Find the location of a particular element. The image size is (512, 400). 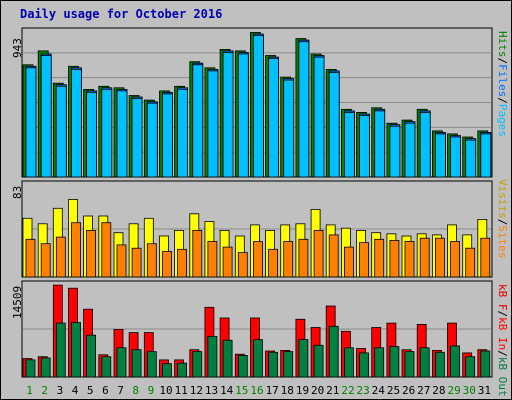

day-label-22: 22 is located at coordinates (347, 390).